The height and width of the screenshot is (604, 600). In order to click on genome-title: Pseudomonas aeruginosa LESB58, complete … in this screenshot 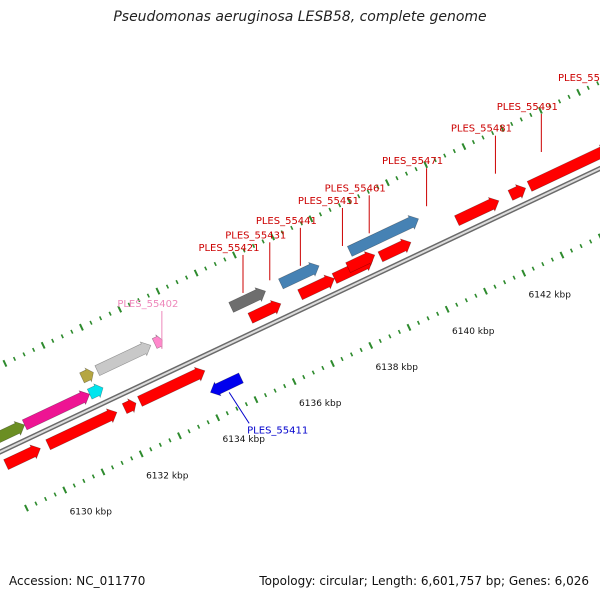, I will do `click(300, 17)`.